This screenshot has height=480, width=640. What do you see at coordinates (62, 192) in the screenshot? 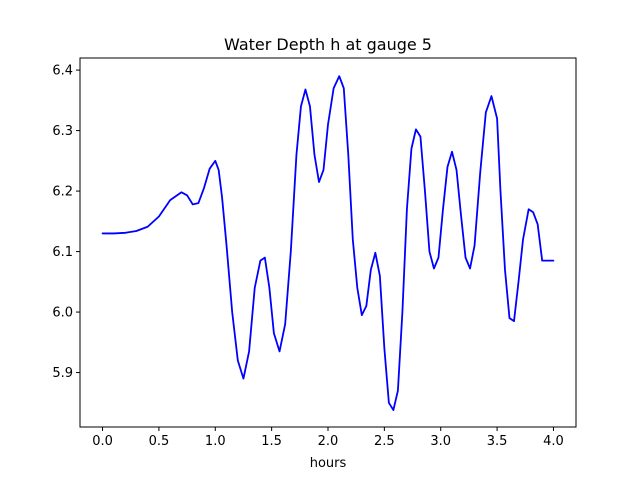
I see `y-tick-label: 6.2` at bounding box center [62, 192].